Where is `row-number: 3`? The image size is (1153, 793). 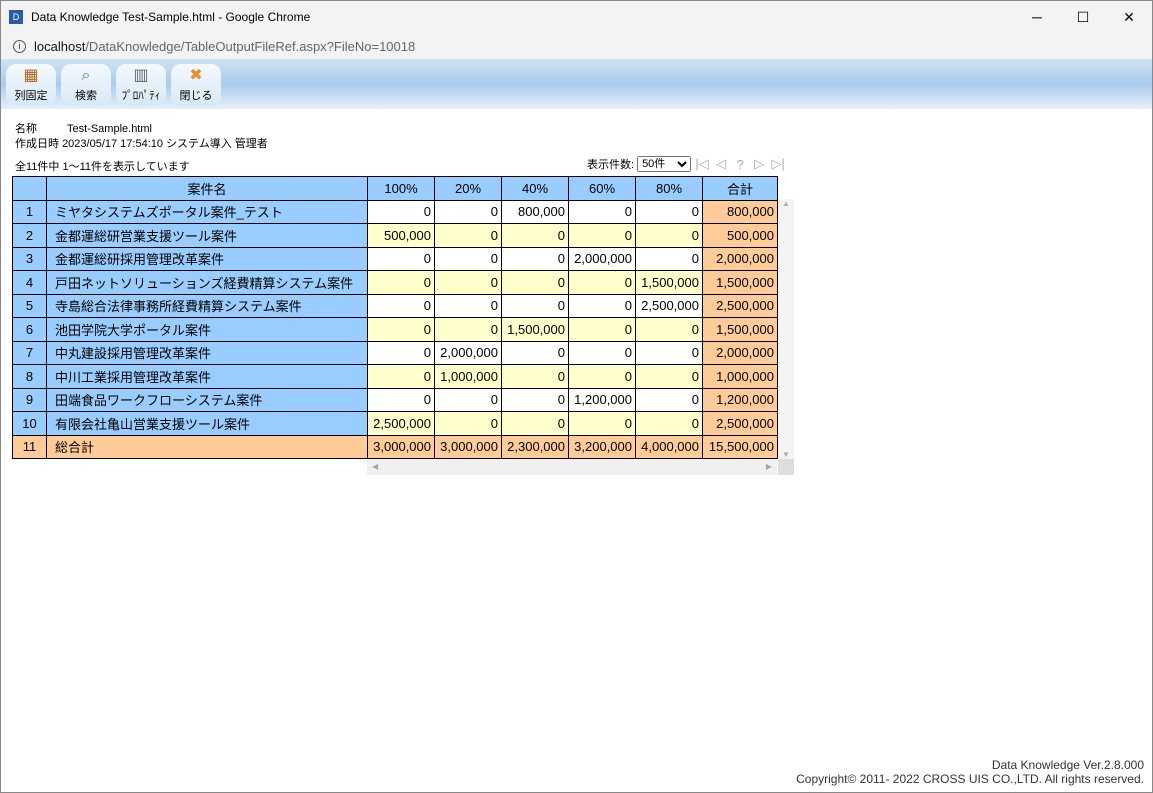
row-number: 3 is located at coordinates (29, 258).